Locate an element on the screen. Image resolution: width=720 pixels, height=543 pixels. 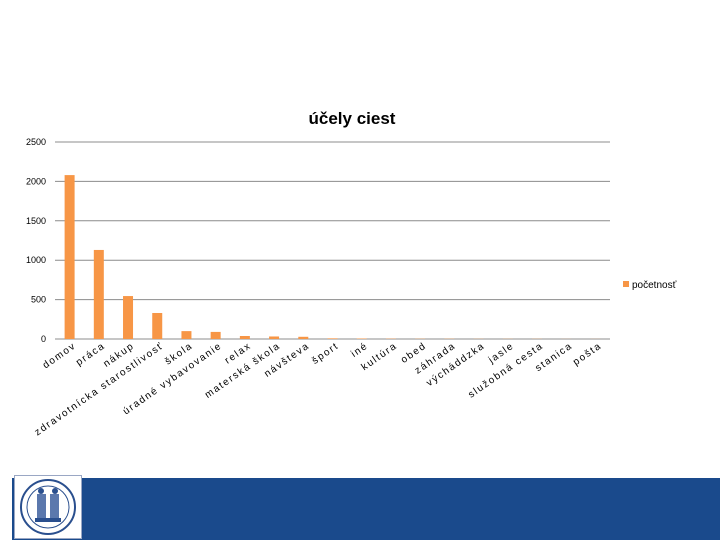
y-tick-label: 1500 is located at coordinates (36, 221).